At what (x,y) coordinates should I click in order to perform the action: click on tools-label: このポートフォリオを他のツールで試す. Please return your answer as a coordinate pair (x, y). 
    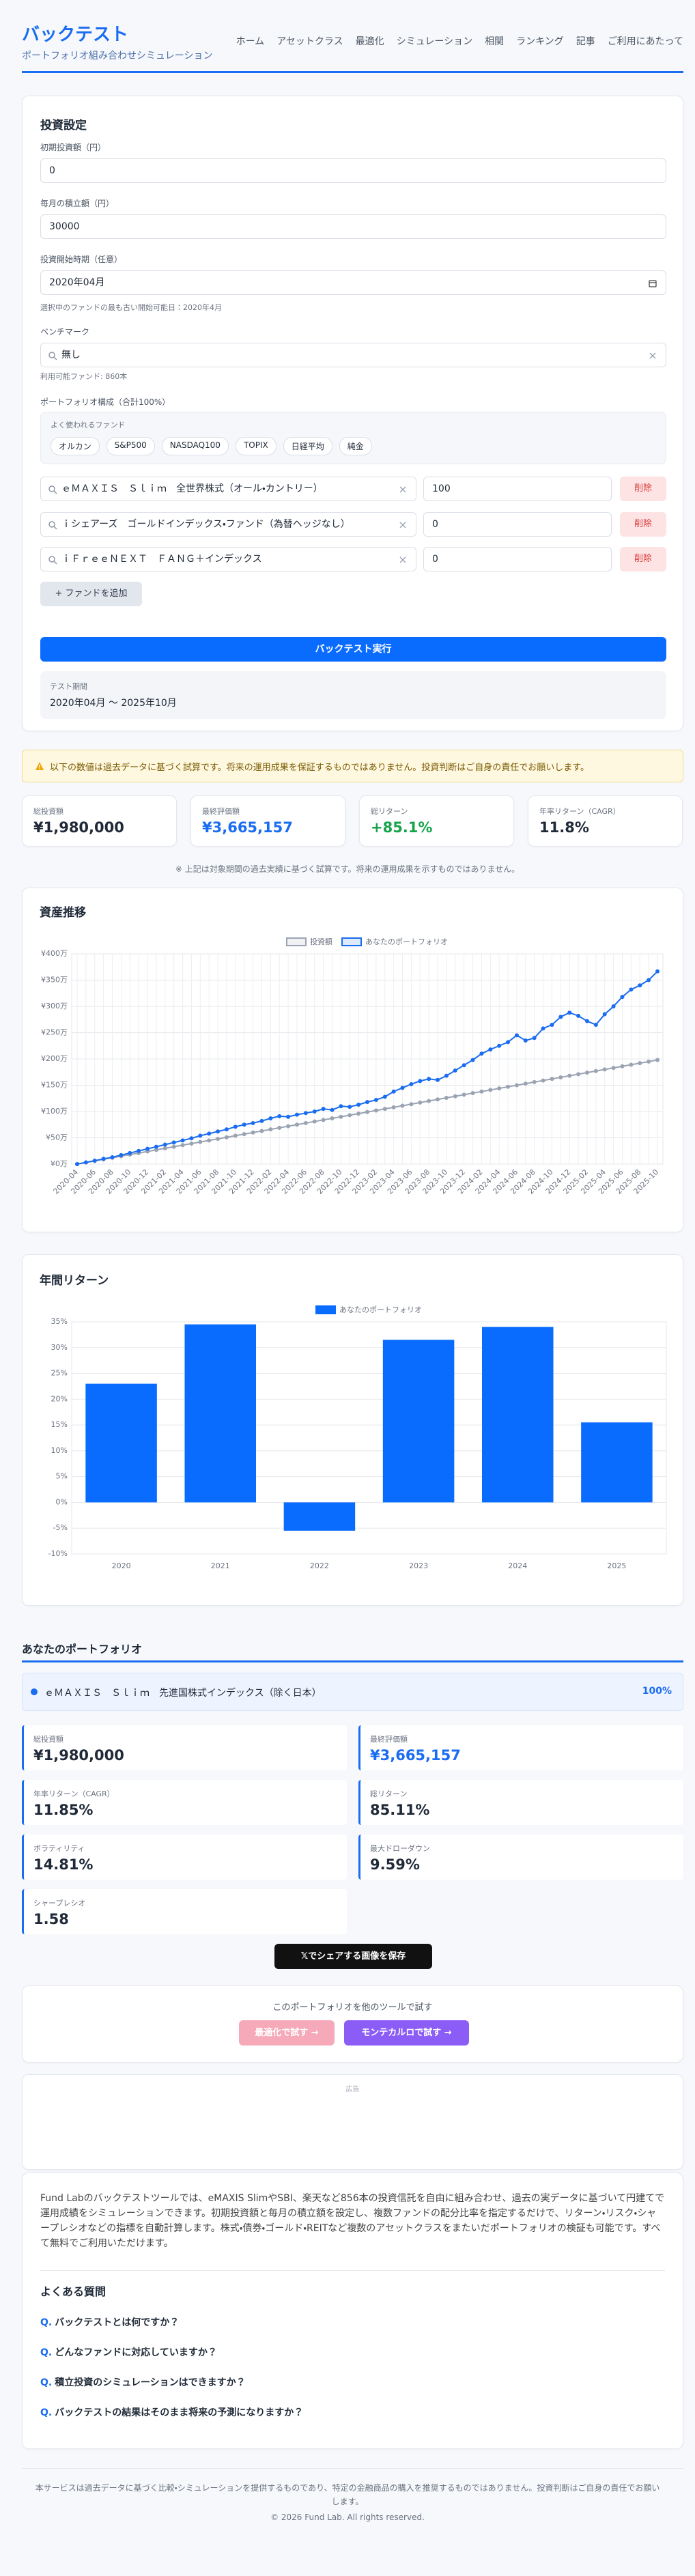
    Looking at the image, I should click on (352, 2007).